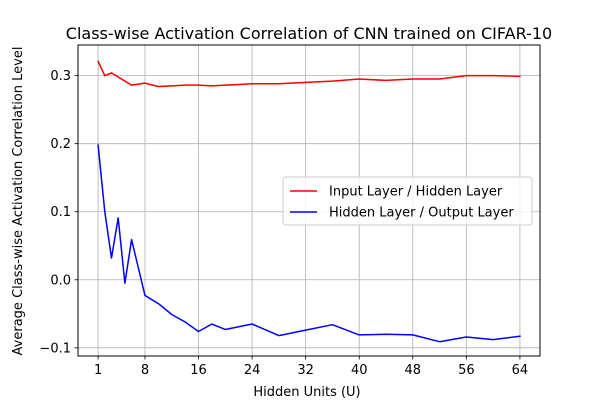  Describe the element at coordinates (306, 392) in the screenshot. I see `x-axis-label: Hidden Units (U)` at that location.